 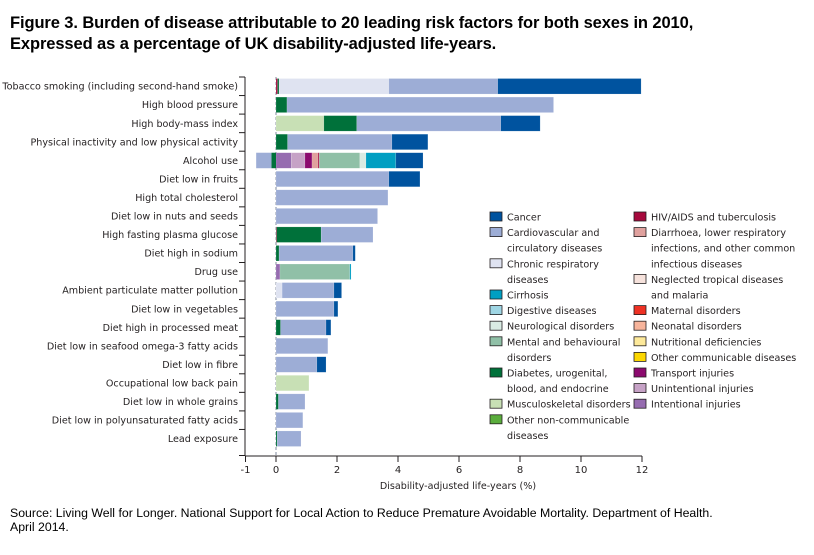 I want to click on legend-label: Maternal disorders, so click(x=696, y=311).